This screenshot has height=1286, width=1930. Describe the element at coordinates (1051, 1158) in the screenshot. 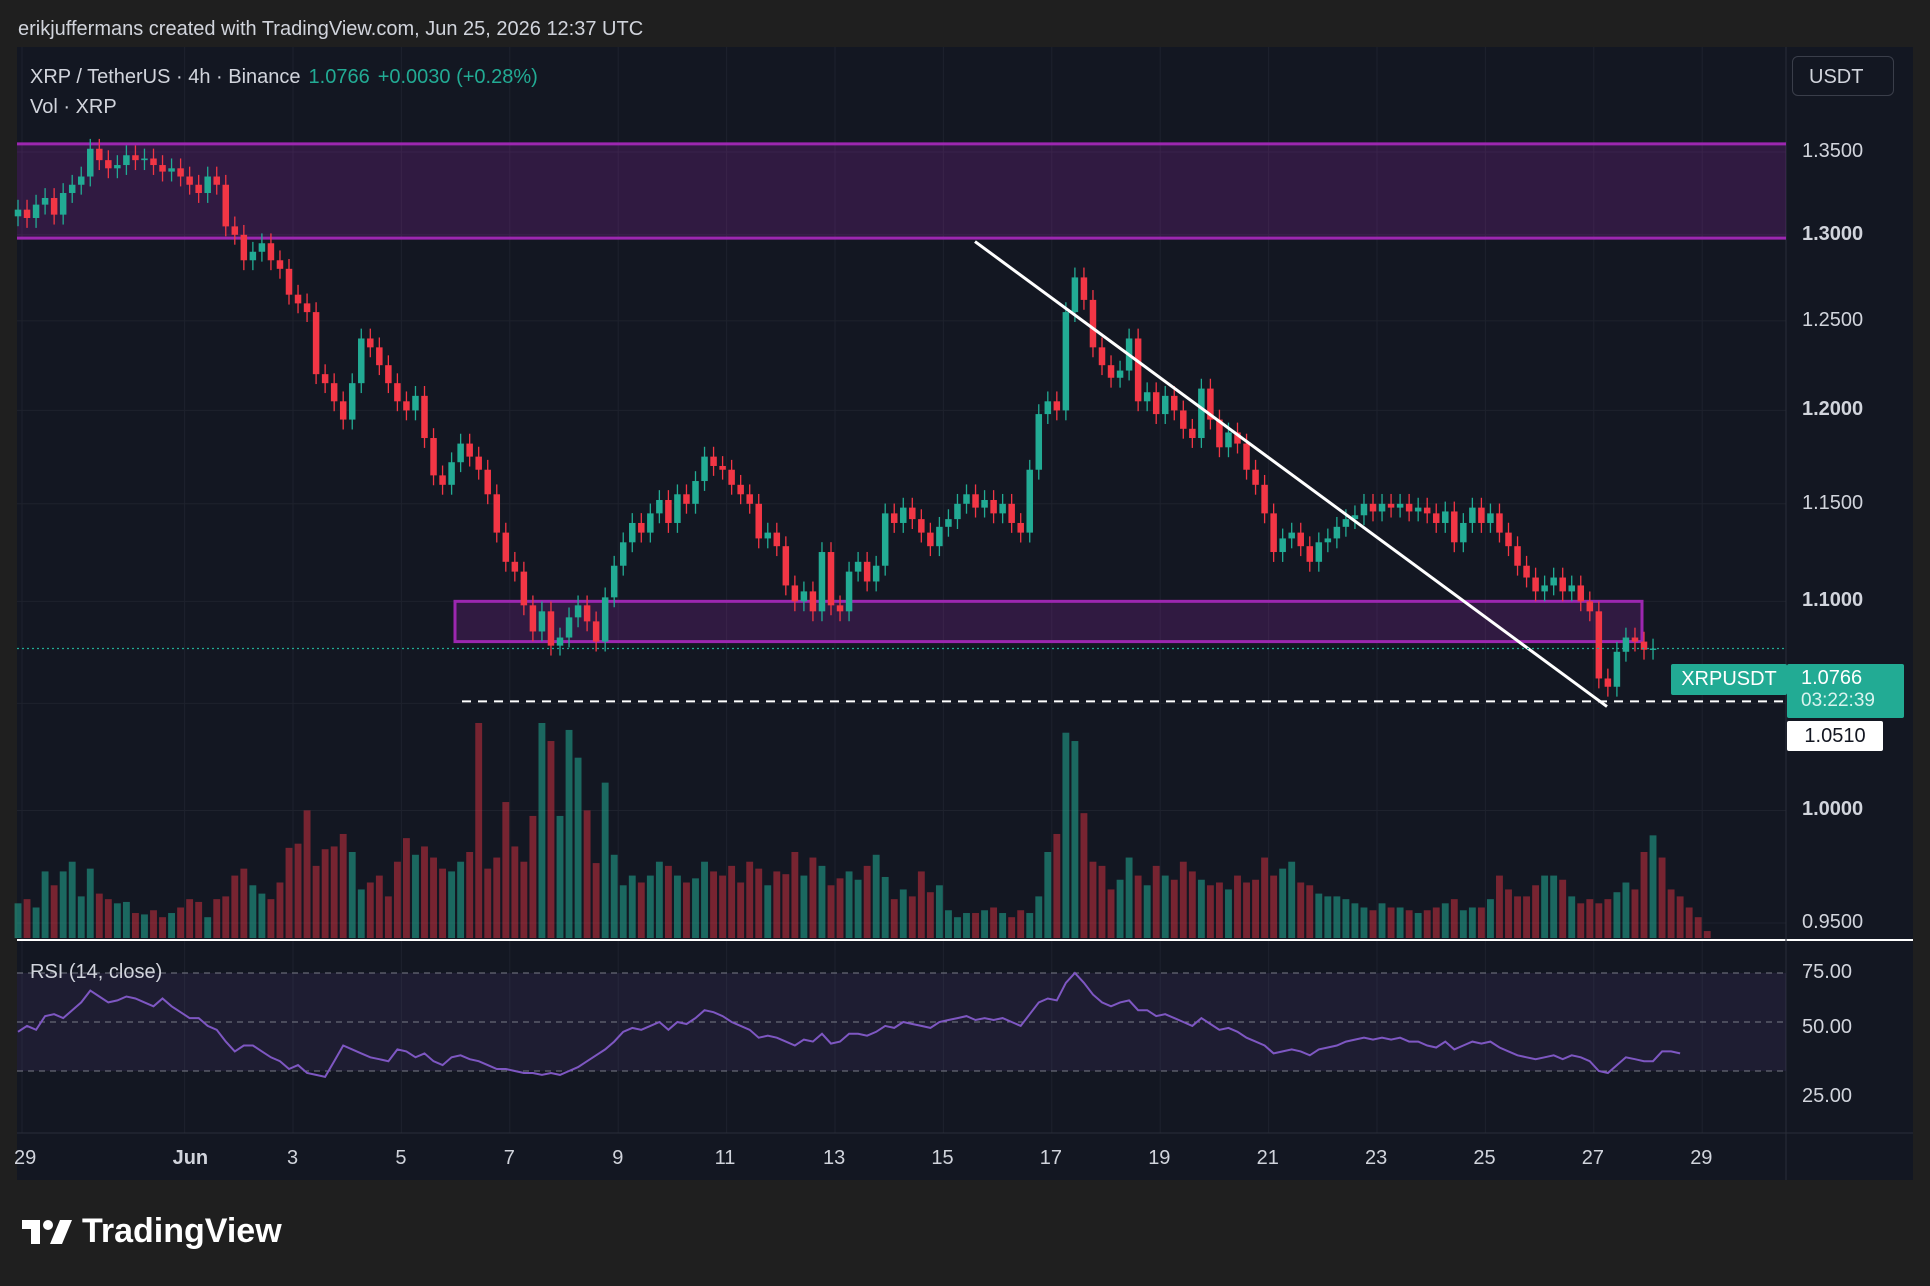

I see `time-tick-label: 17` at that location.